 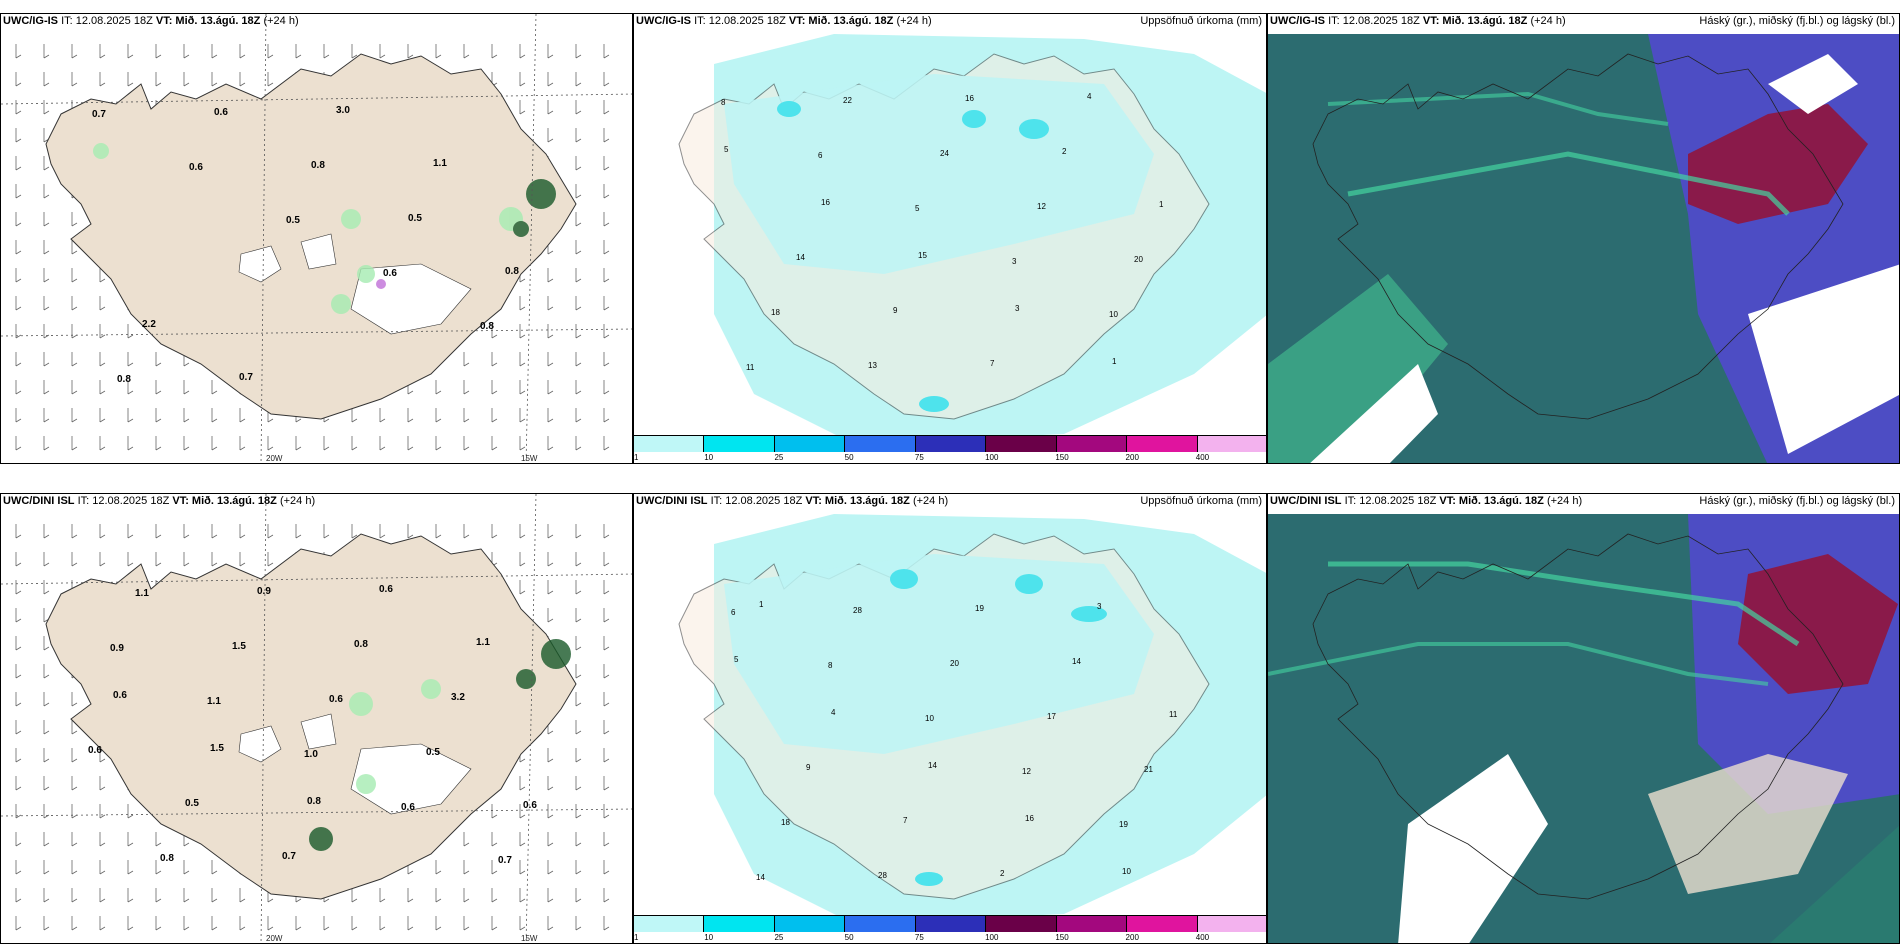 I want to click on iceland-land, so click(x=311, y=236).